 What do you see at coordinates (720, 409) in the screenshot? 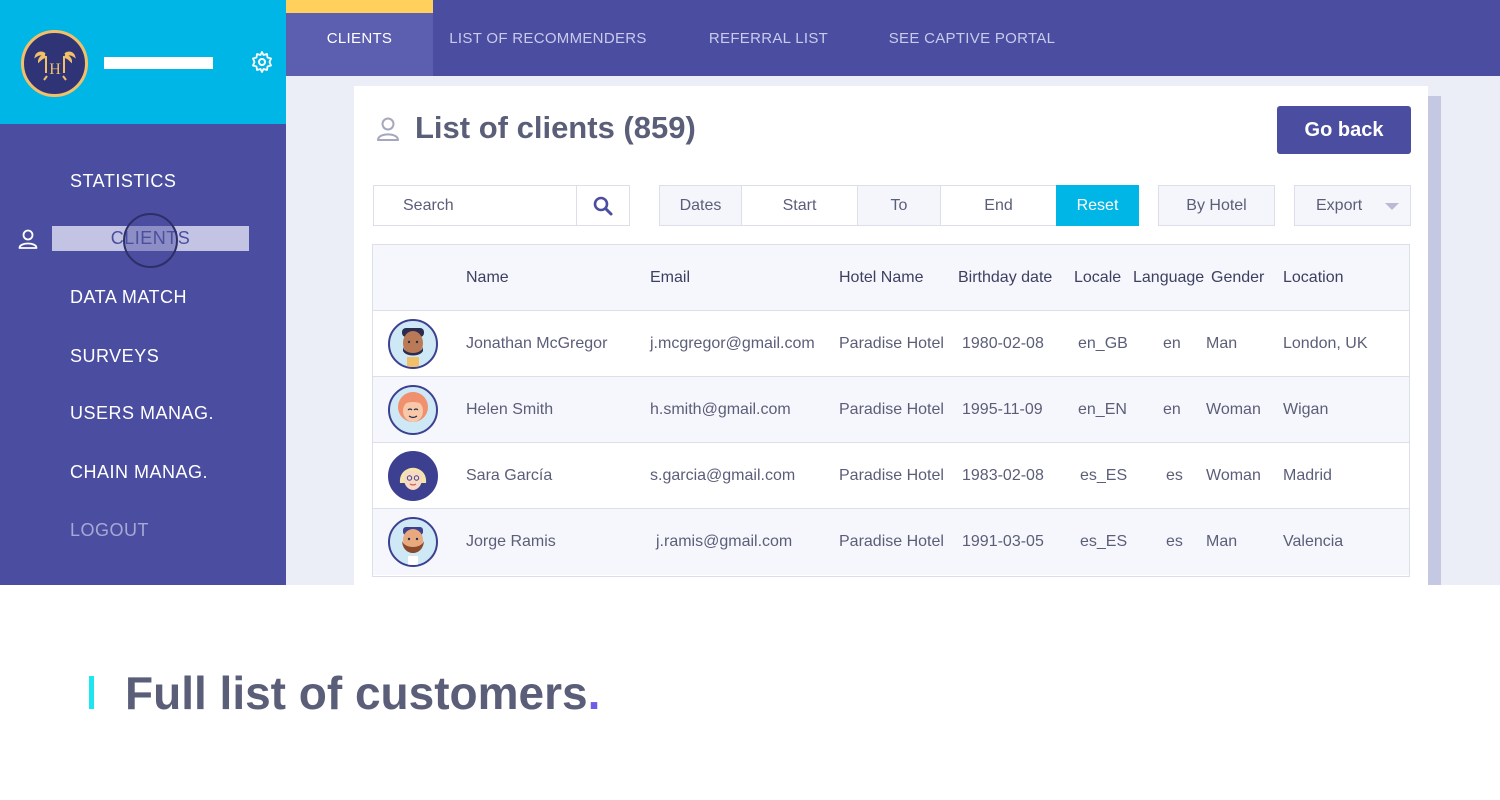
I see `cell-email: h.smith@gmail.com` at bounding box center [720, 409].